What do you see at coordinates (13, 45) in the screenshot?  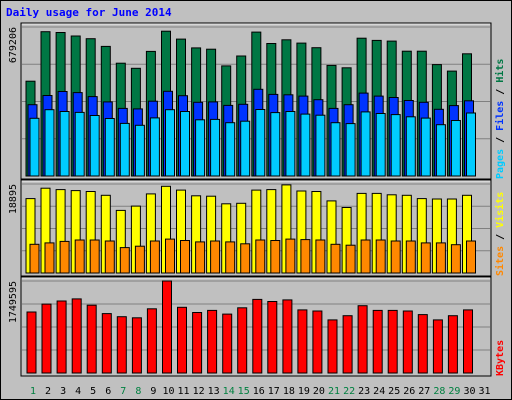 I see `y-max-label: 679206` at bounding box center [13, 45].